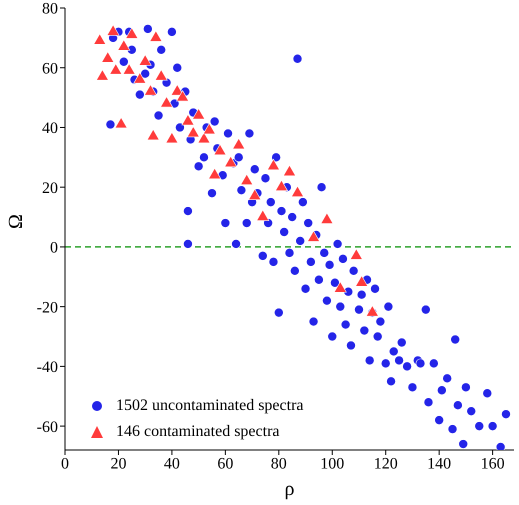 Image resolution: width=519 pixels, height=505 pixels. I want to click on x-tick-label: 160, so click(492, 463).